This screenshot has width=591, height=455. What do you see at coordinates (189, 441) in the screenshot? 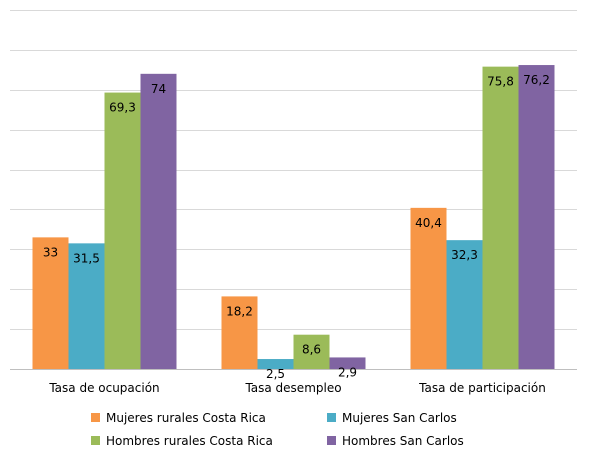
I see `legend-label: Hombres rurales Costa Rica` at bounding box center [189, 441].